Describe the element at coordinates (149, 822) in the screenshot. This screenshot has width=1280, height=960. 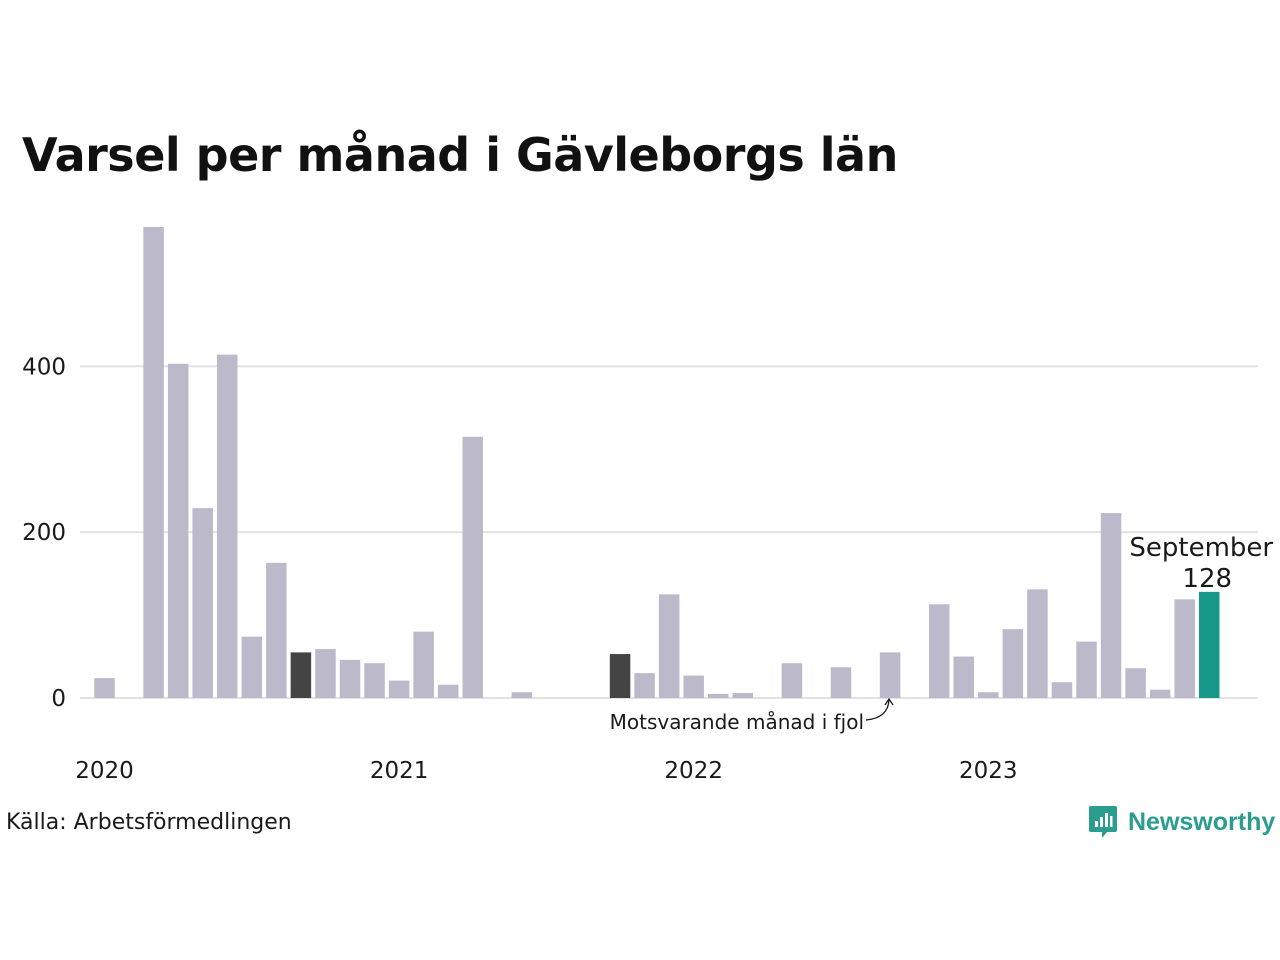
I see `source-note: Källa: Arbetsförmedlingen` at that location.